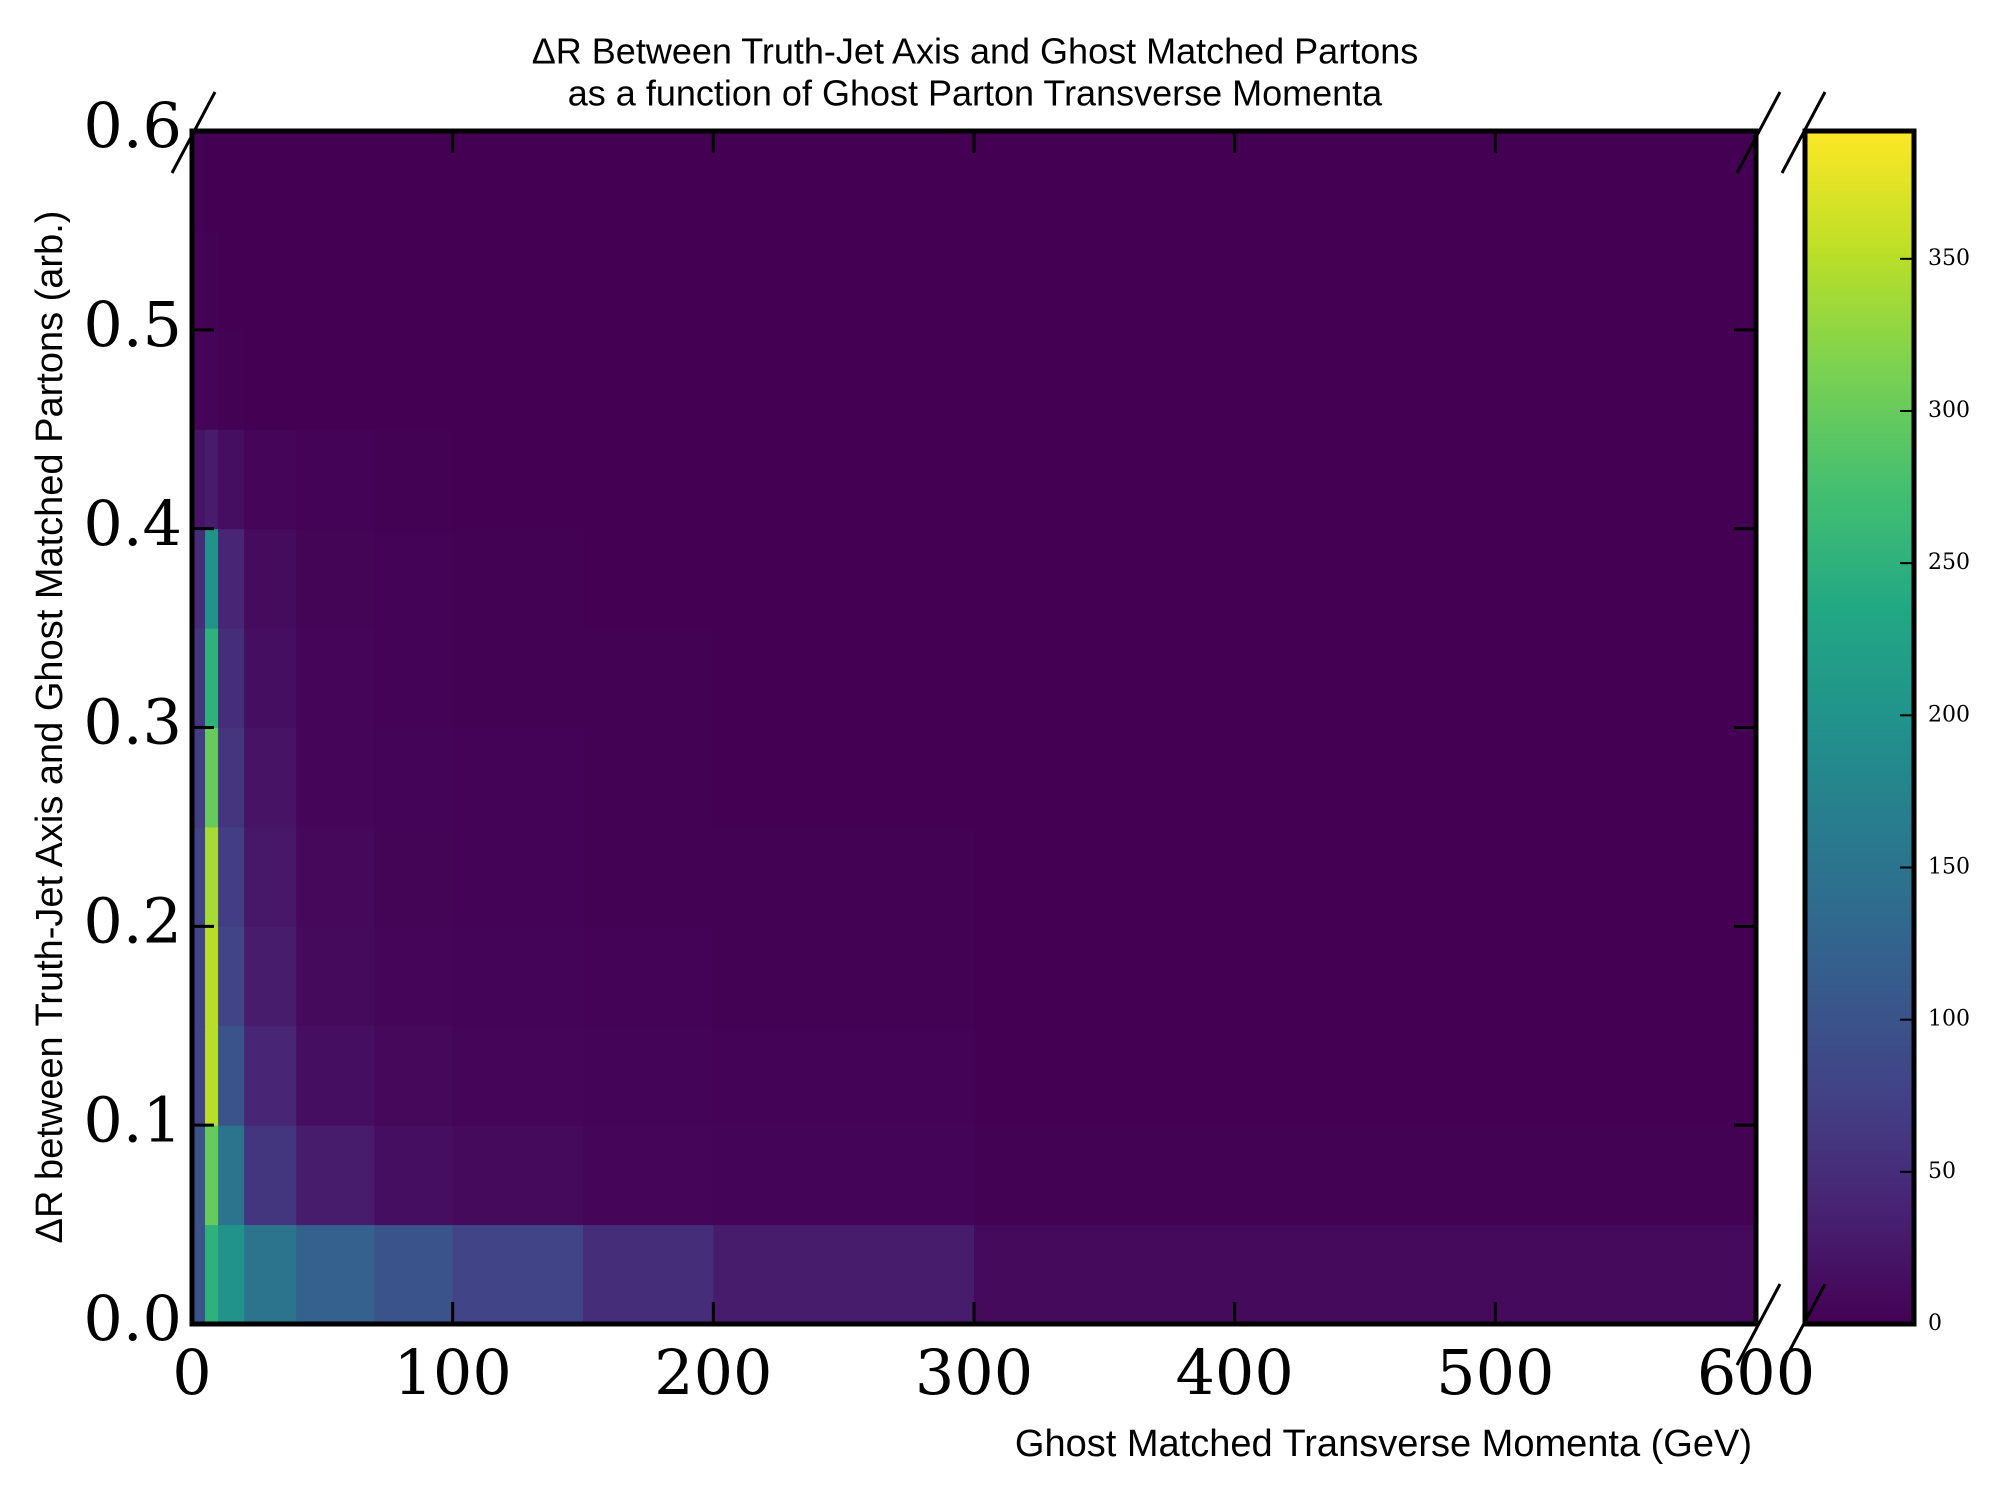 This screenshot has height=1500, width=2000. What do you see at coordinates (1495, 1372) in the screenshot?
I see `x-tick-label: 500` at bounding box center [1495, 1372].